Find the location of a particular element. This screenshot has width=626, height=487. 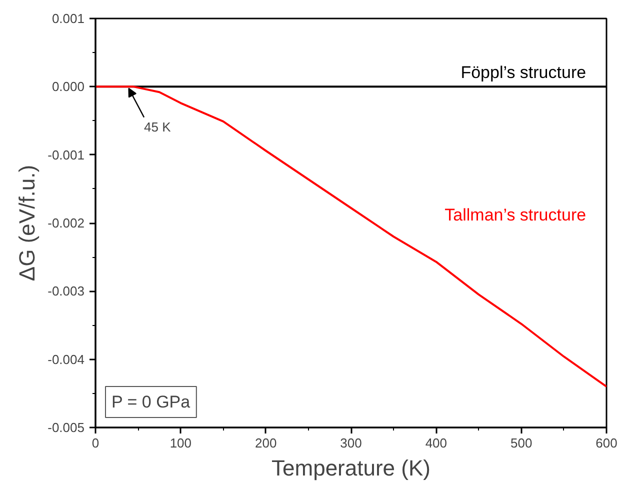

x-tick-label: 300 is located at coordinates (351, 443).